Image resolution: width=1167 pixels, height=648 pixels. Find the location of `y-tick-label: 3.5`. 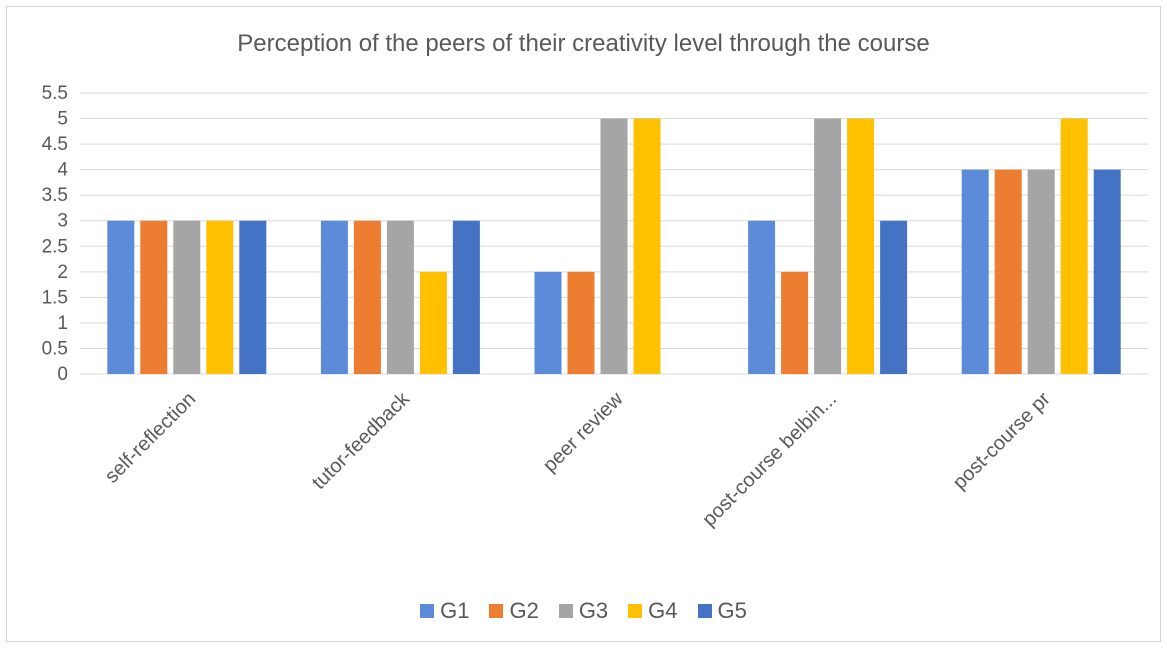

y-tick-label: 3.5 is located at coordinates (55, 195).